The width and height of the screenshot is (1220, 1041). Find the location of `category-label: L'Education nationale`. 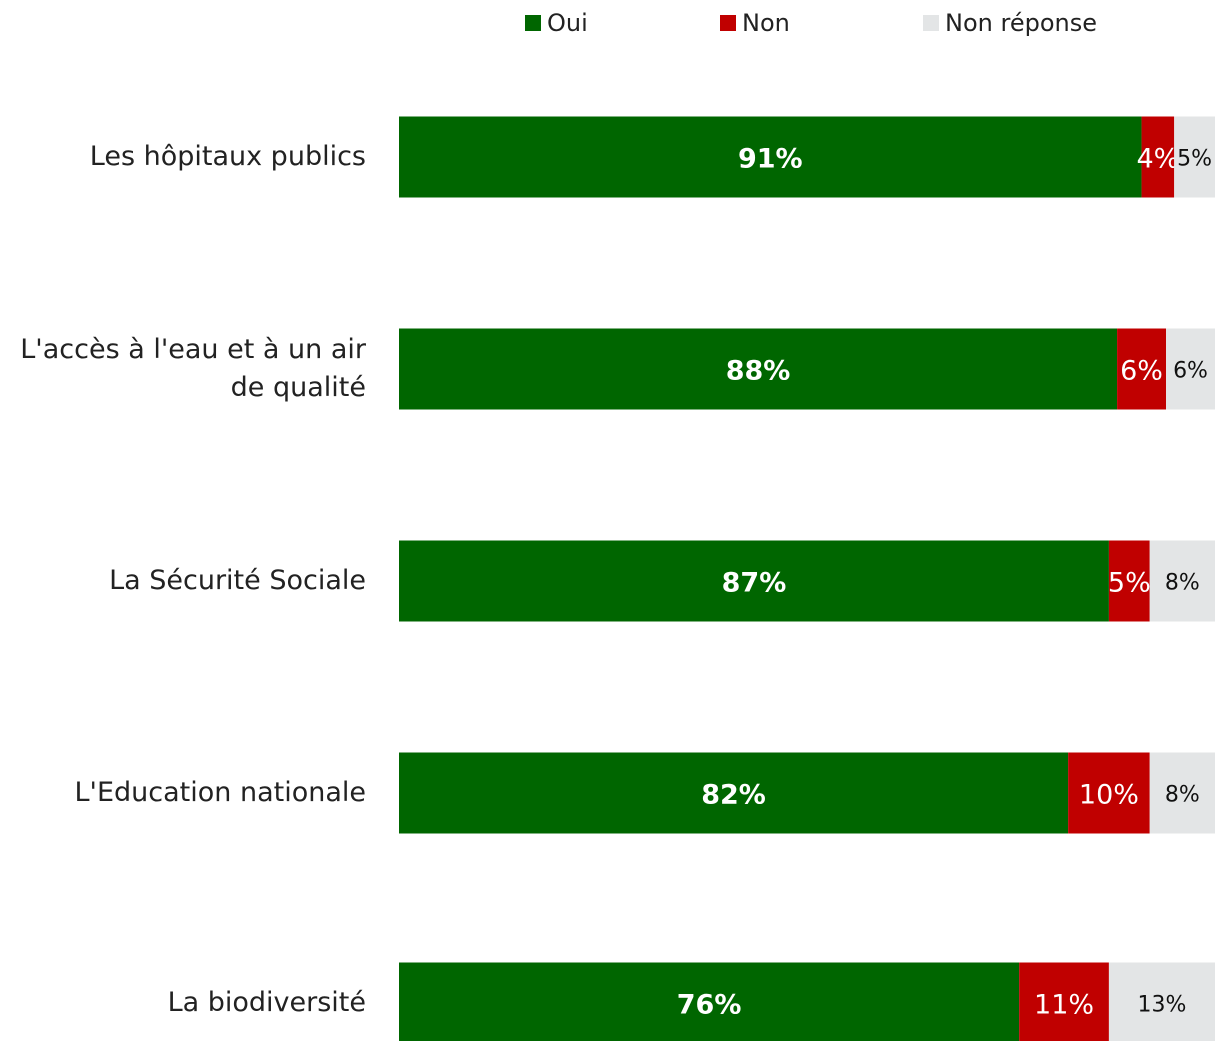

category-label: L'Education nationale is located at coordinates (220, 792).